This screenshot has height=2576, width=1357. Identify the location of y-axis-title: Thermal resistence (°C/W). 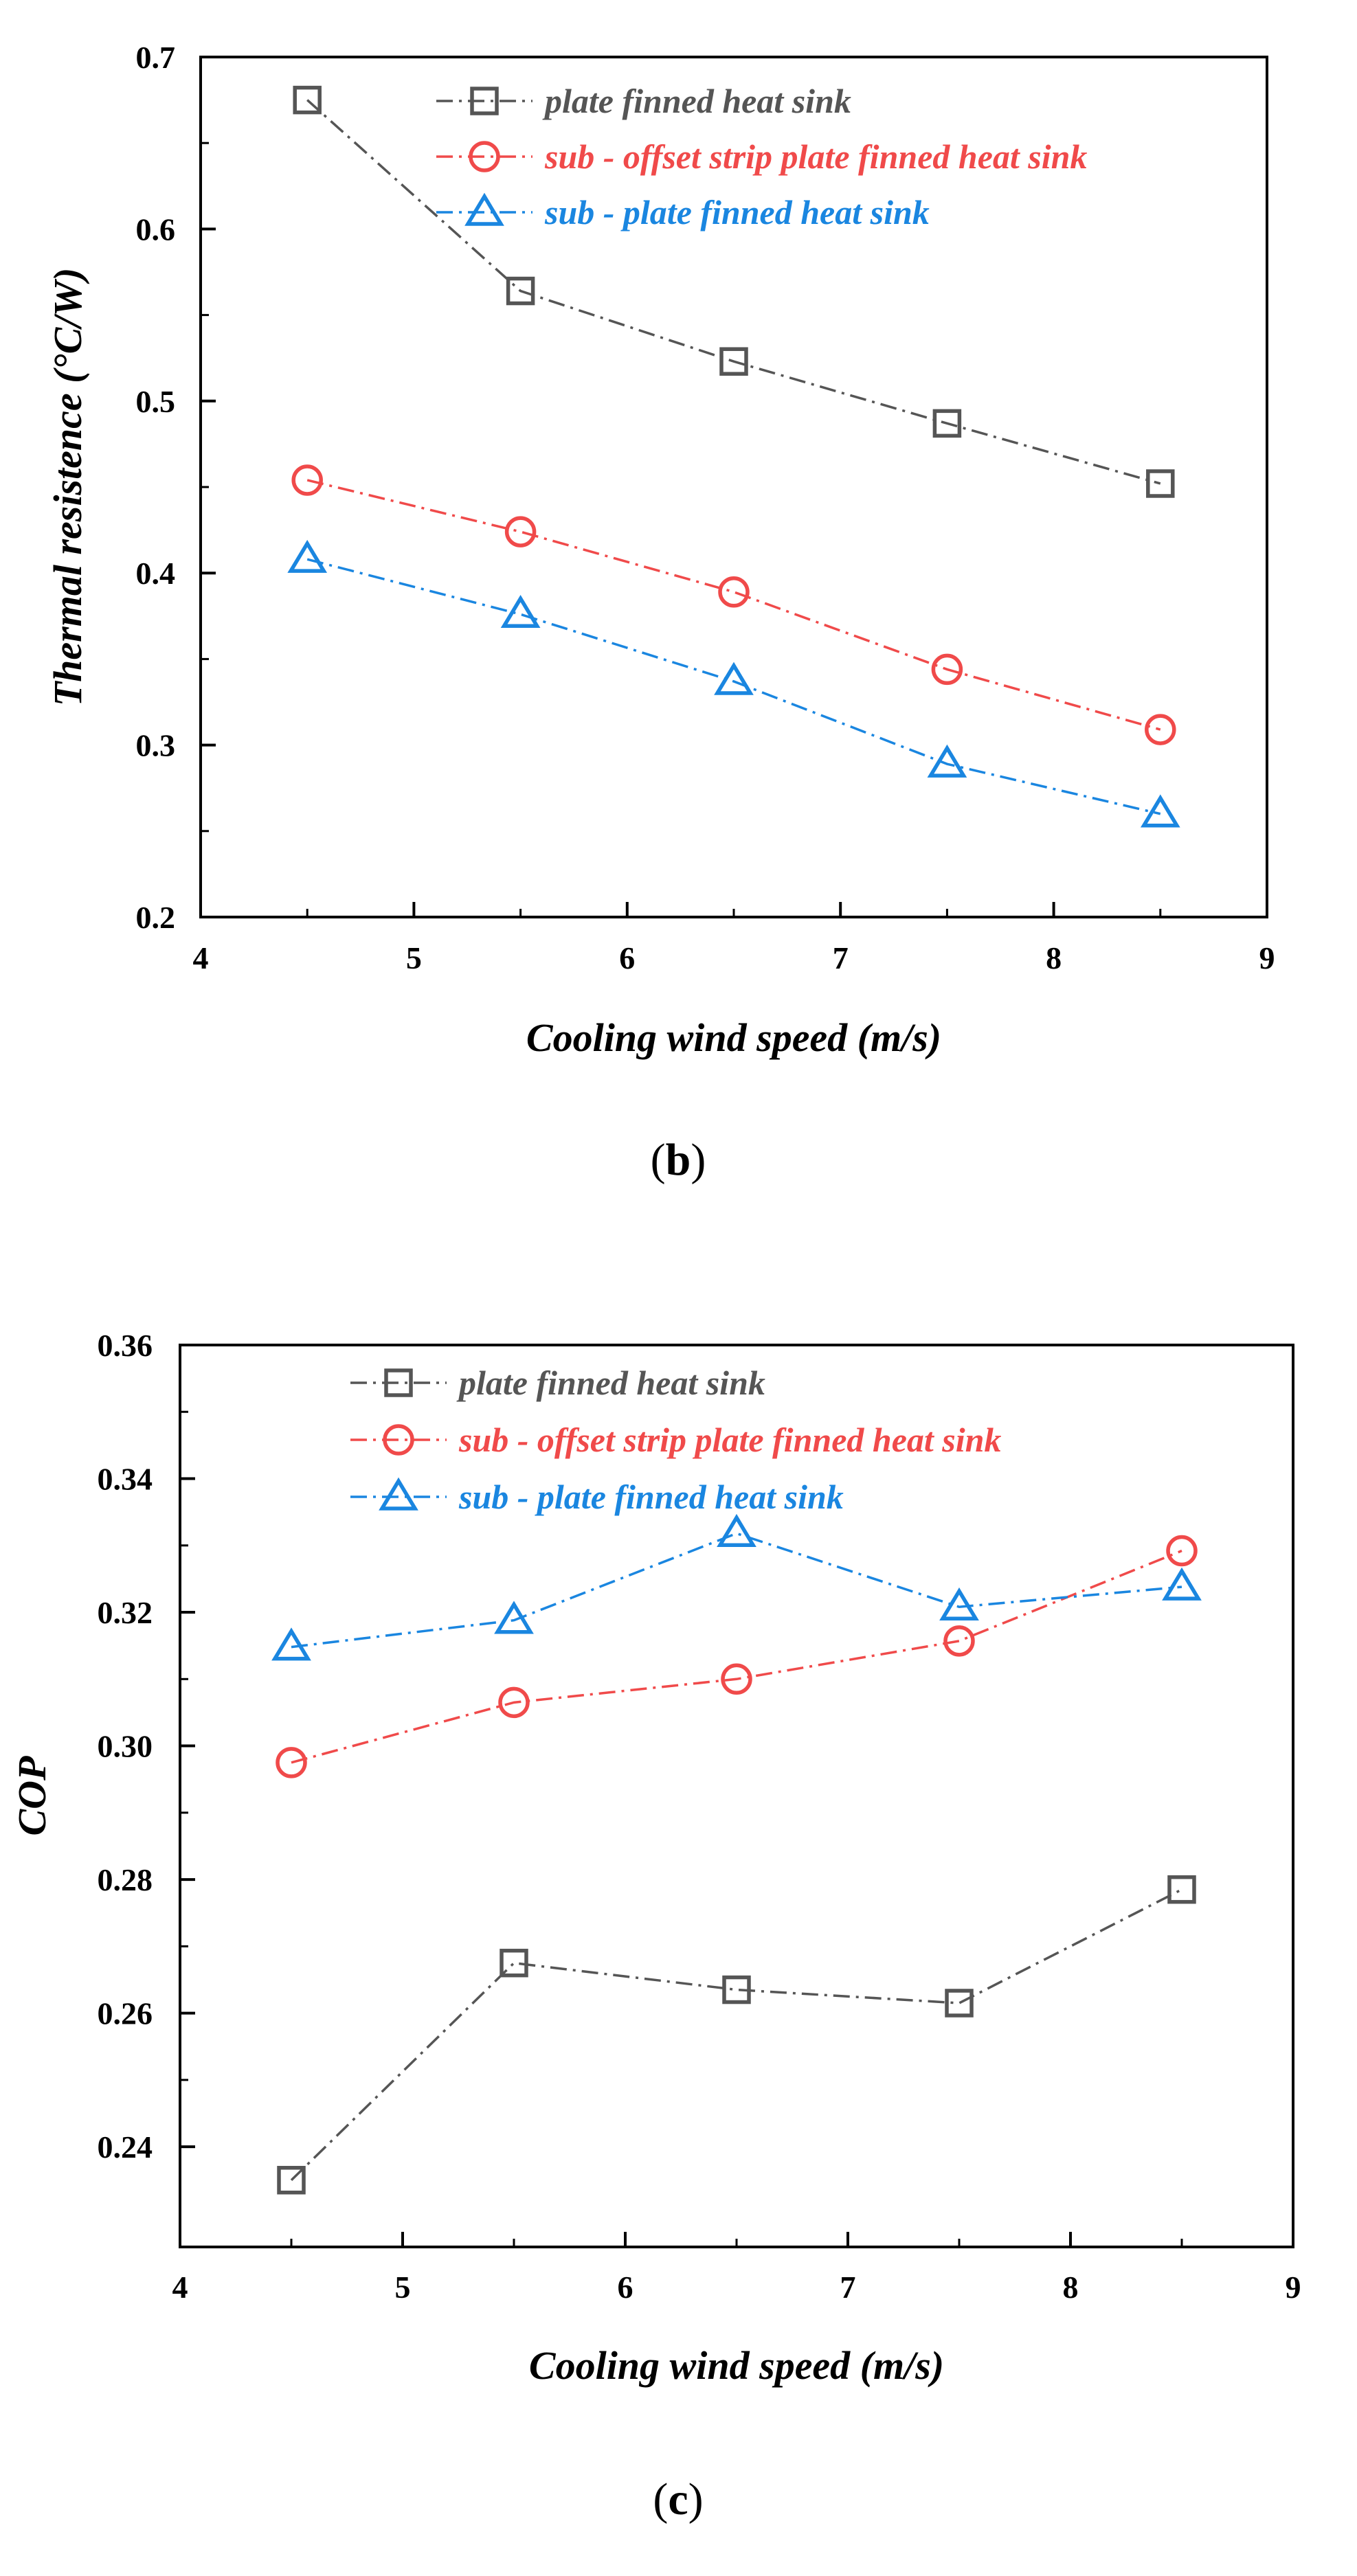
(67, 487).